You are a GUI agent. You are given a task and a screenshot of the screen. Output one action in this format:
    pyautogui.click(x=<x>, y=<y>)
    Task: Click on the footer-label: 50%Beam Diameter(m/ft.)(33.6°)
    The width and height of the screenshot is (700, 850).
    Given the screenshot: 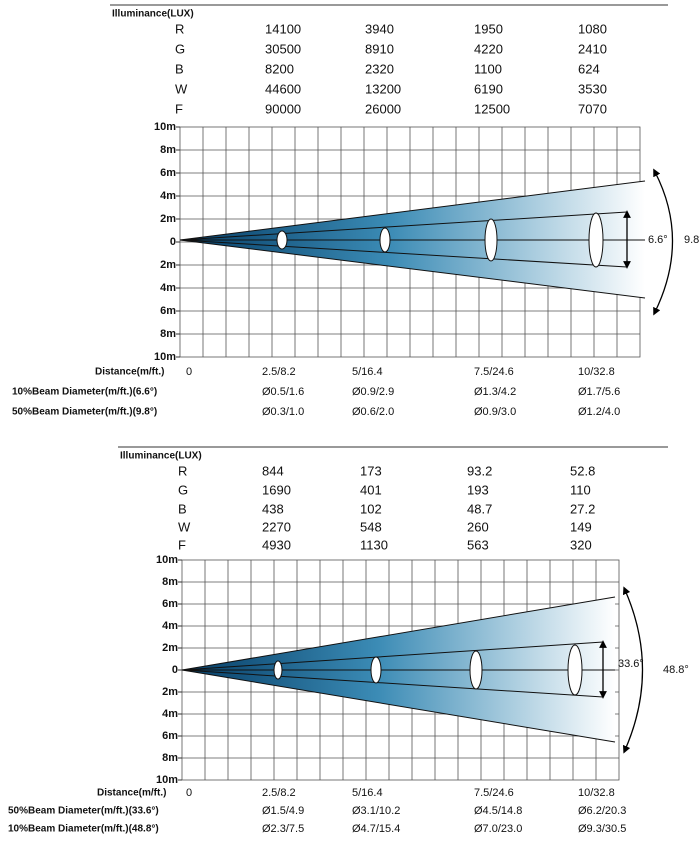 What is the action you would take?
    pyautogui.click(x=83, y=811)
    